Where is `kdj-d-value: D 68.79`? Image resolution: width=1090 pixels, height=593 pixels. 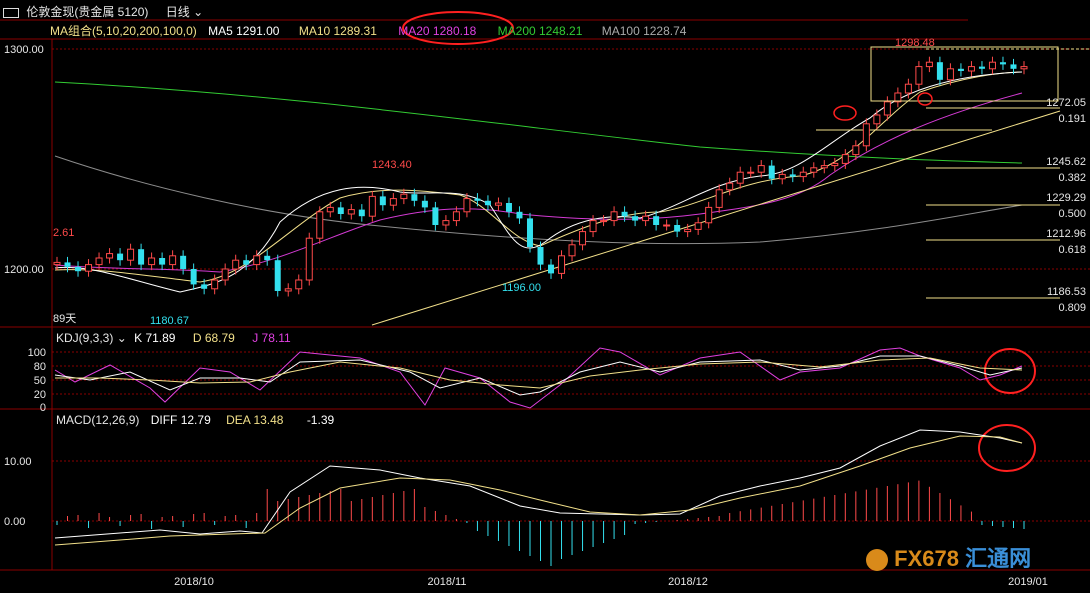 kdj-d-value: D 68.79 is located at coordinates (213, 338).